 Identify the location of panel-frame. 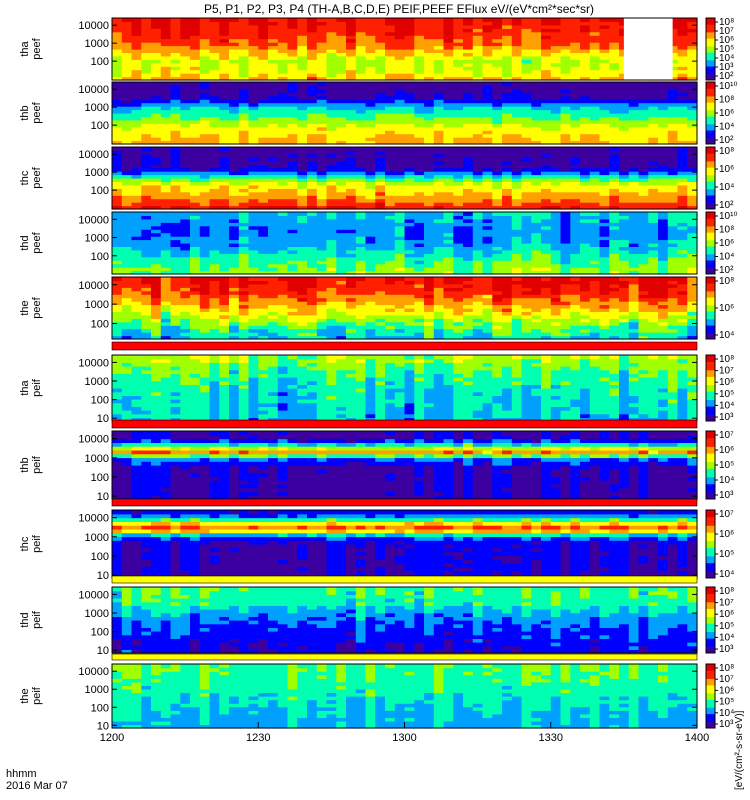
(404, 178).